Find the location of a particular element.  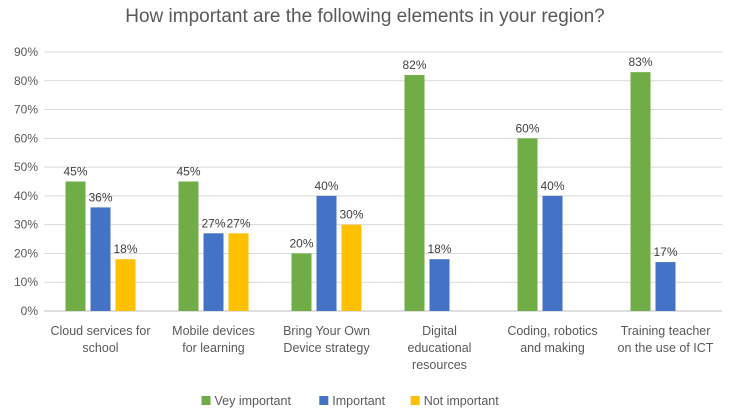

data-label: 82% is located at coordinates (414, 65).